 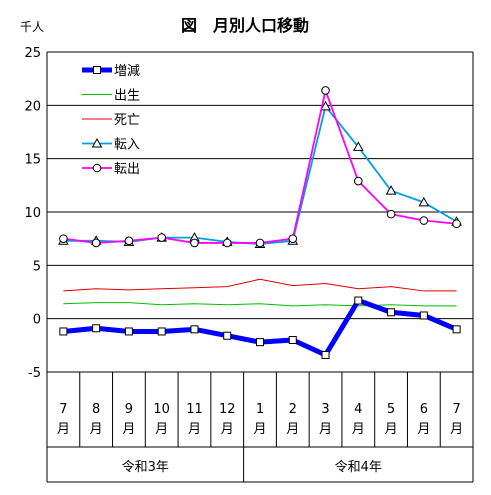 I want to click on legend-label: 増減, so click(x=127, y=71).